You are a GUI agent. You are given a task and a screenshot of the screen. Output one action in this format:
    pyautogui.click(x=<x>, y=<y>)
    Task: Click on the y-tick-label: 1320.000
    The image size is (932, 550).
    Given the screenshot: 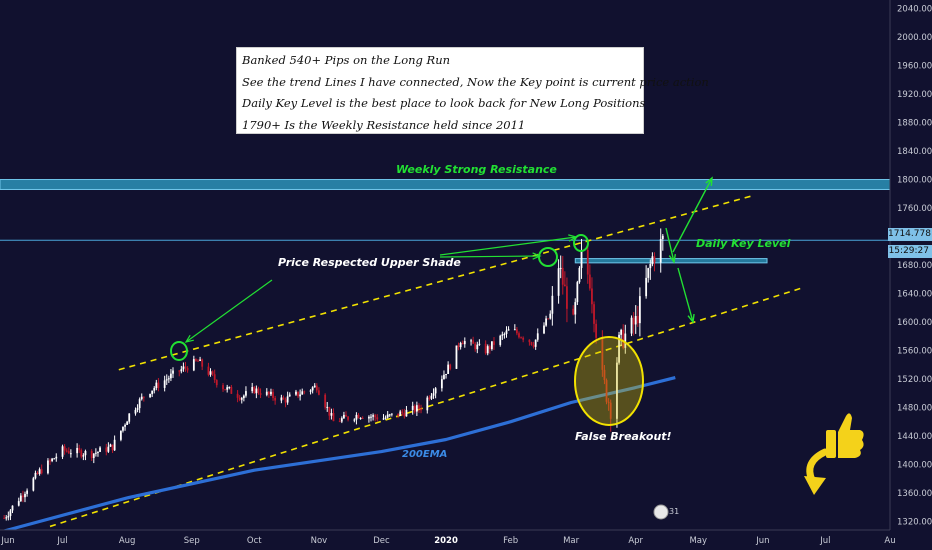 What is the action you would take?
    pyautogui.click(x=914, y=522)
    